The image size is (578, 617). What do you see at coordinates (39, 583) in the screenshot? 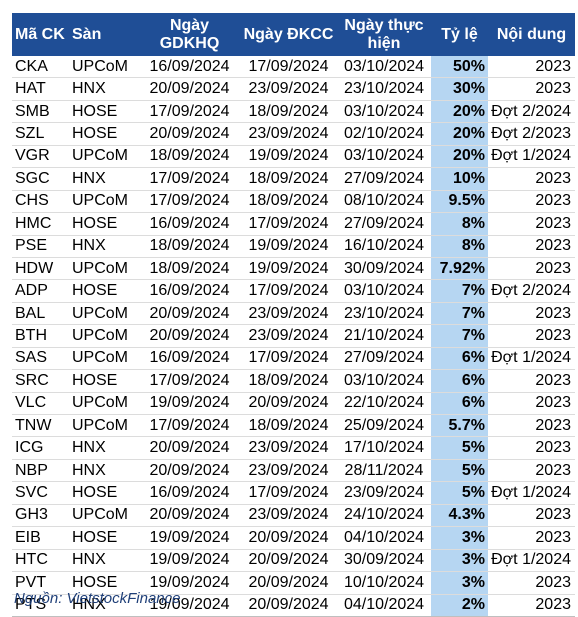
I see `cell-ticker: PVT` at bounding box center [39, 583].